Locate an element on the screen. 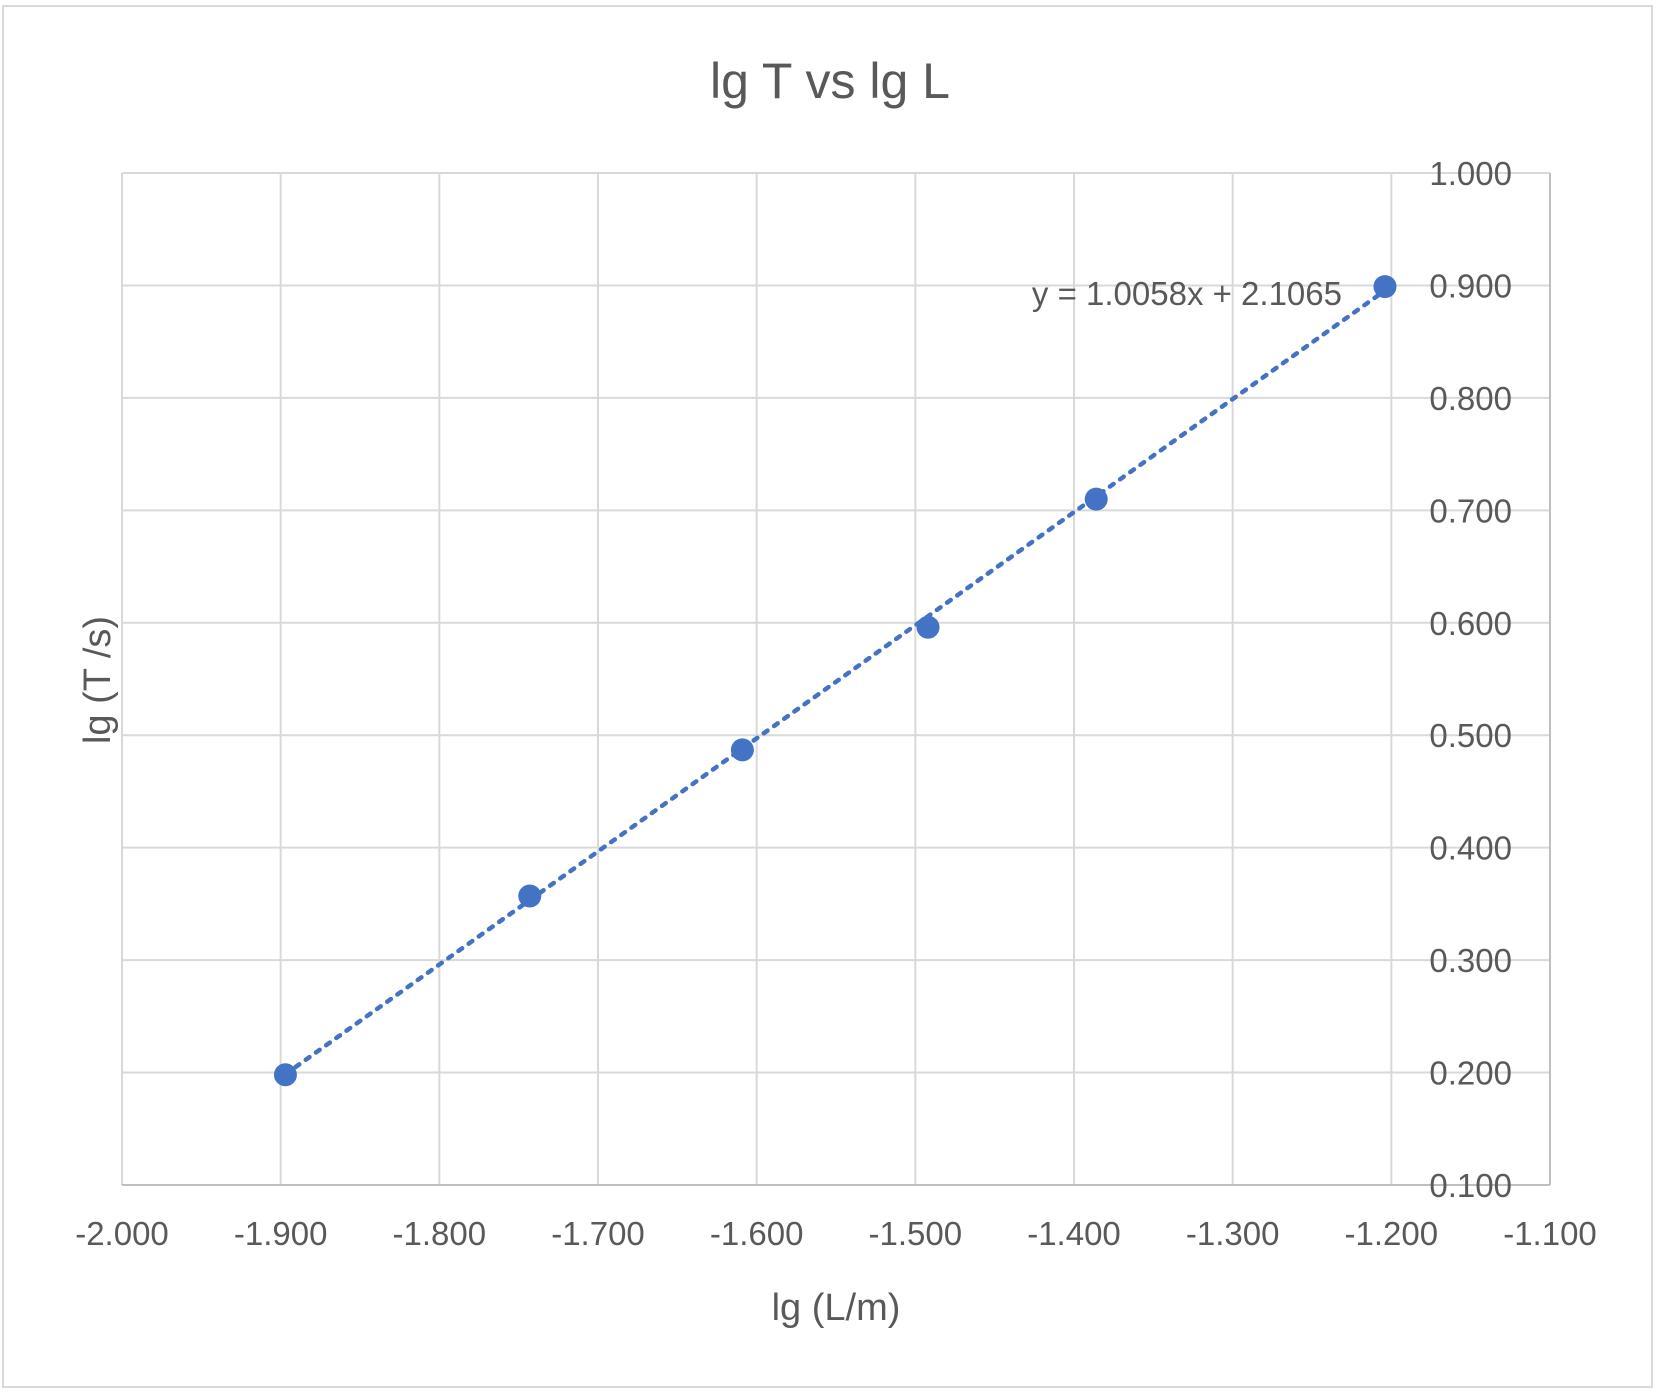 This screenshot has height=1397, width=1659. y-tick-label: 0.300 is located at coordinates (1470, 960).